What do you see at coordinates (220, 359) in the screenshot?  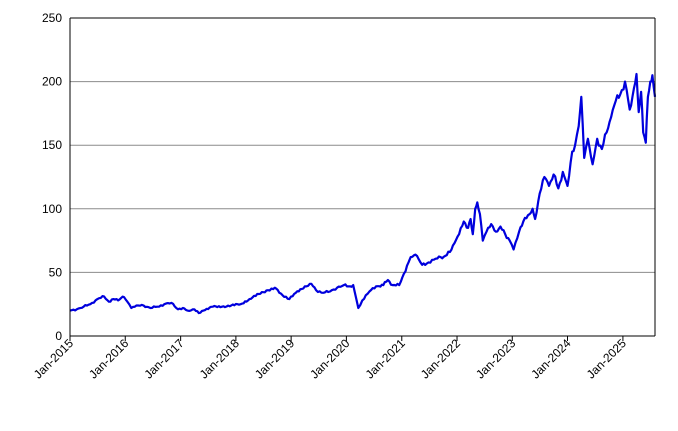 I see `x-tick-label: Jan-2018` at bounding box center [220, 359].